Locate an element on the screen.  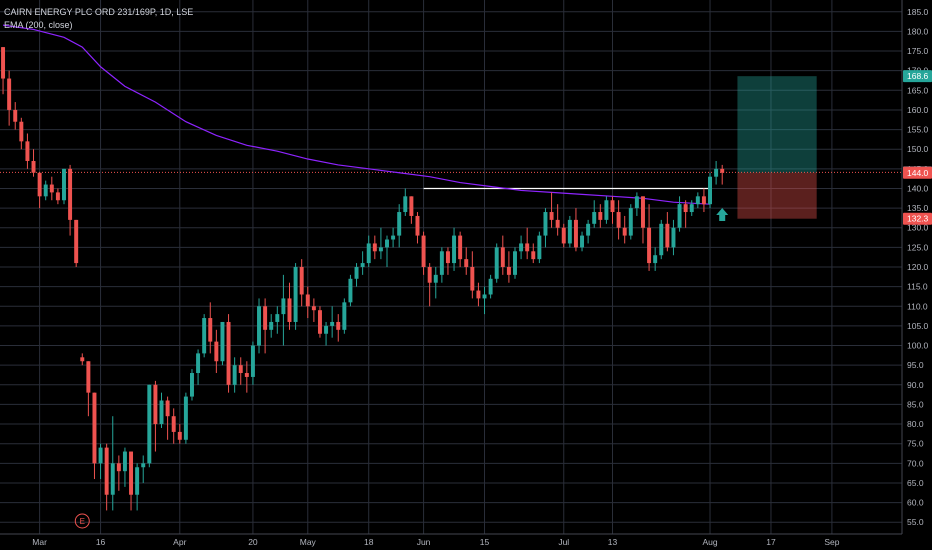
symbol-title: CAIRN ENERGY PLC ORD 231/169P, 1D, LSE is located at coordinates (99, 12).